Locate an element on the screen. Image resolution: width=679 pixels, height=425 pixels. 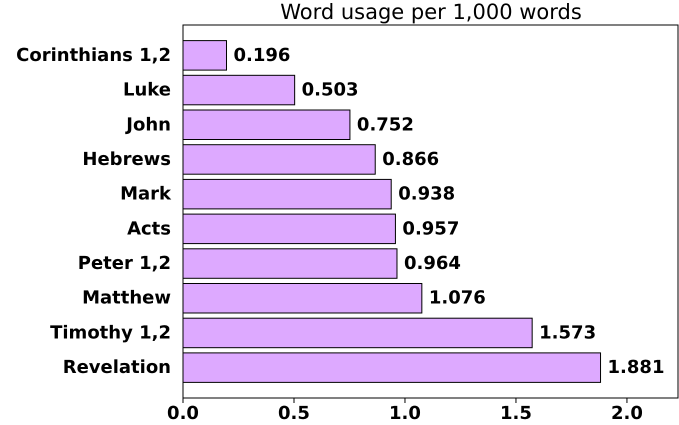
data-label: 0.866 is located at coordinates (411, 159).